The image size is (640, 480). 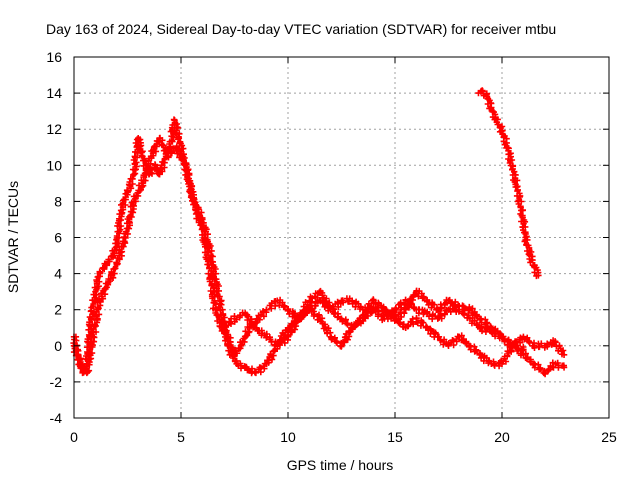 I want to click on x-tick-label: 0, so click(x=74, y=437).